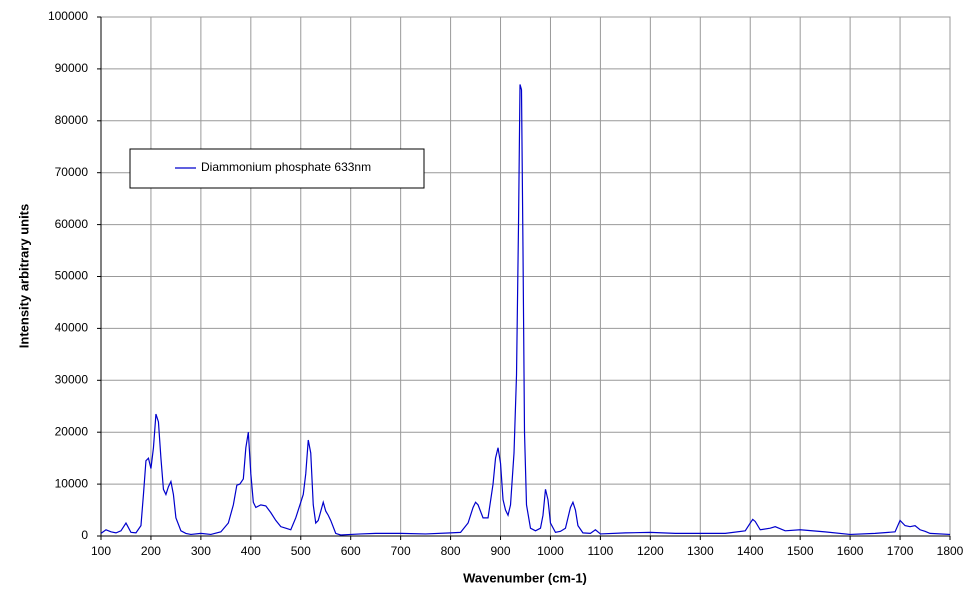 The width and height of the screenshot is (970, 609). Describe the element at coordinates (301, 551) in the screenshot. I see `x-tick-label: 500` at that location.